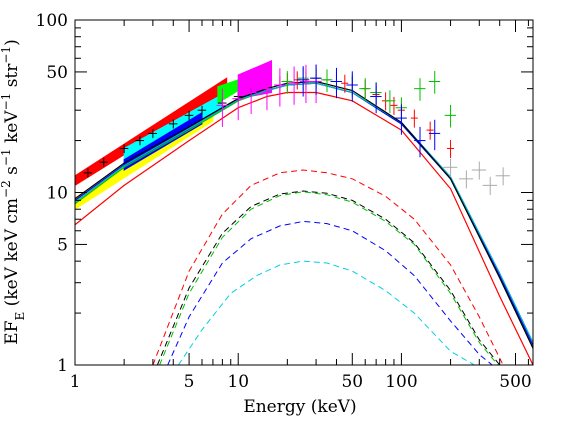 This screenshot has width=568, height=425. I want to click on y-tick-label: 10, so click(57, 194).